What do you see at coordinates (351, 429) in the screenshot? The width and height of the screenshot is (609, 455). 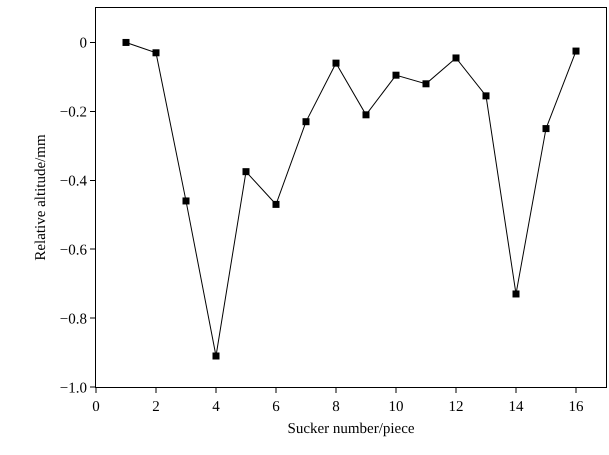 I see `x-axis-title: Sucker number/piece` at bounding box center [351, 429].